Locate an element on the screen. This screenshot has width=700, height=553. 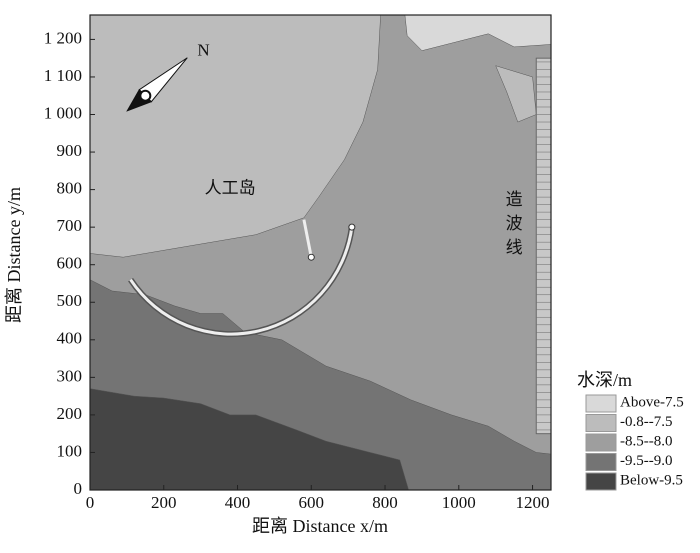
wave-maker-label: 造波线 is located at coordinates (514, 223).